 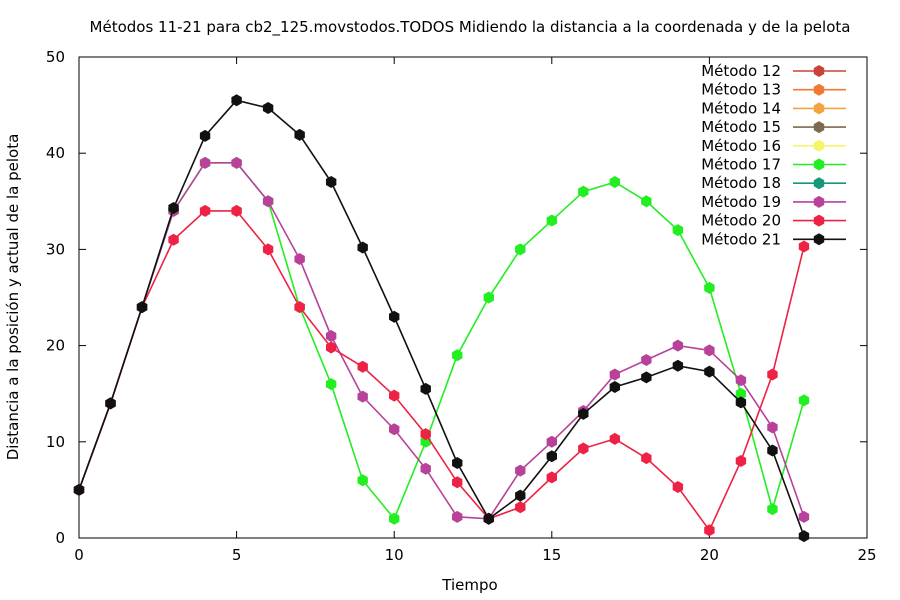 I want to click on legend-entry: Método 20, so click(x=773, y=221).